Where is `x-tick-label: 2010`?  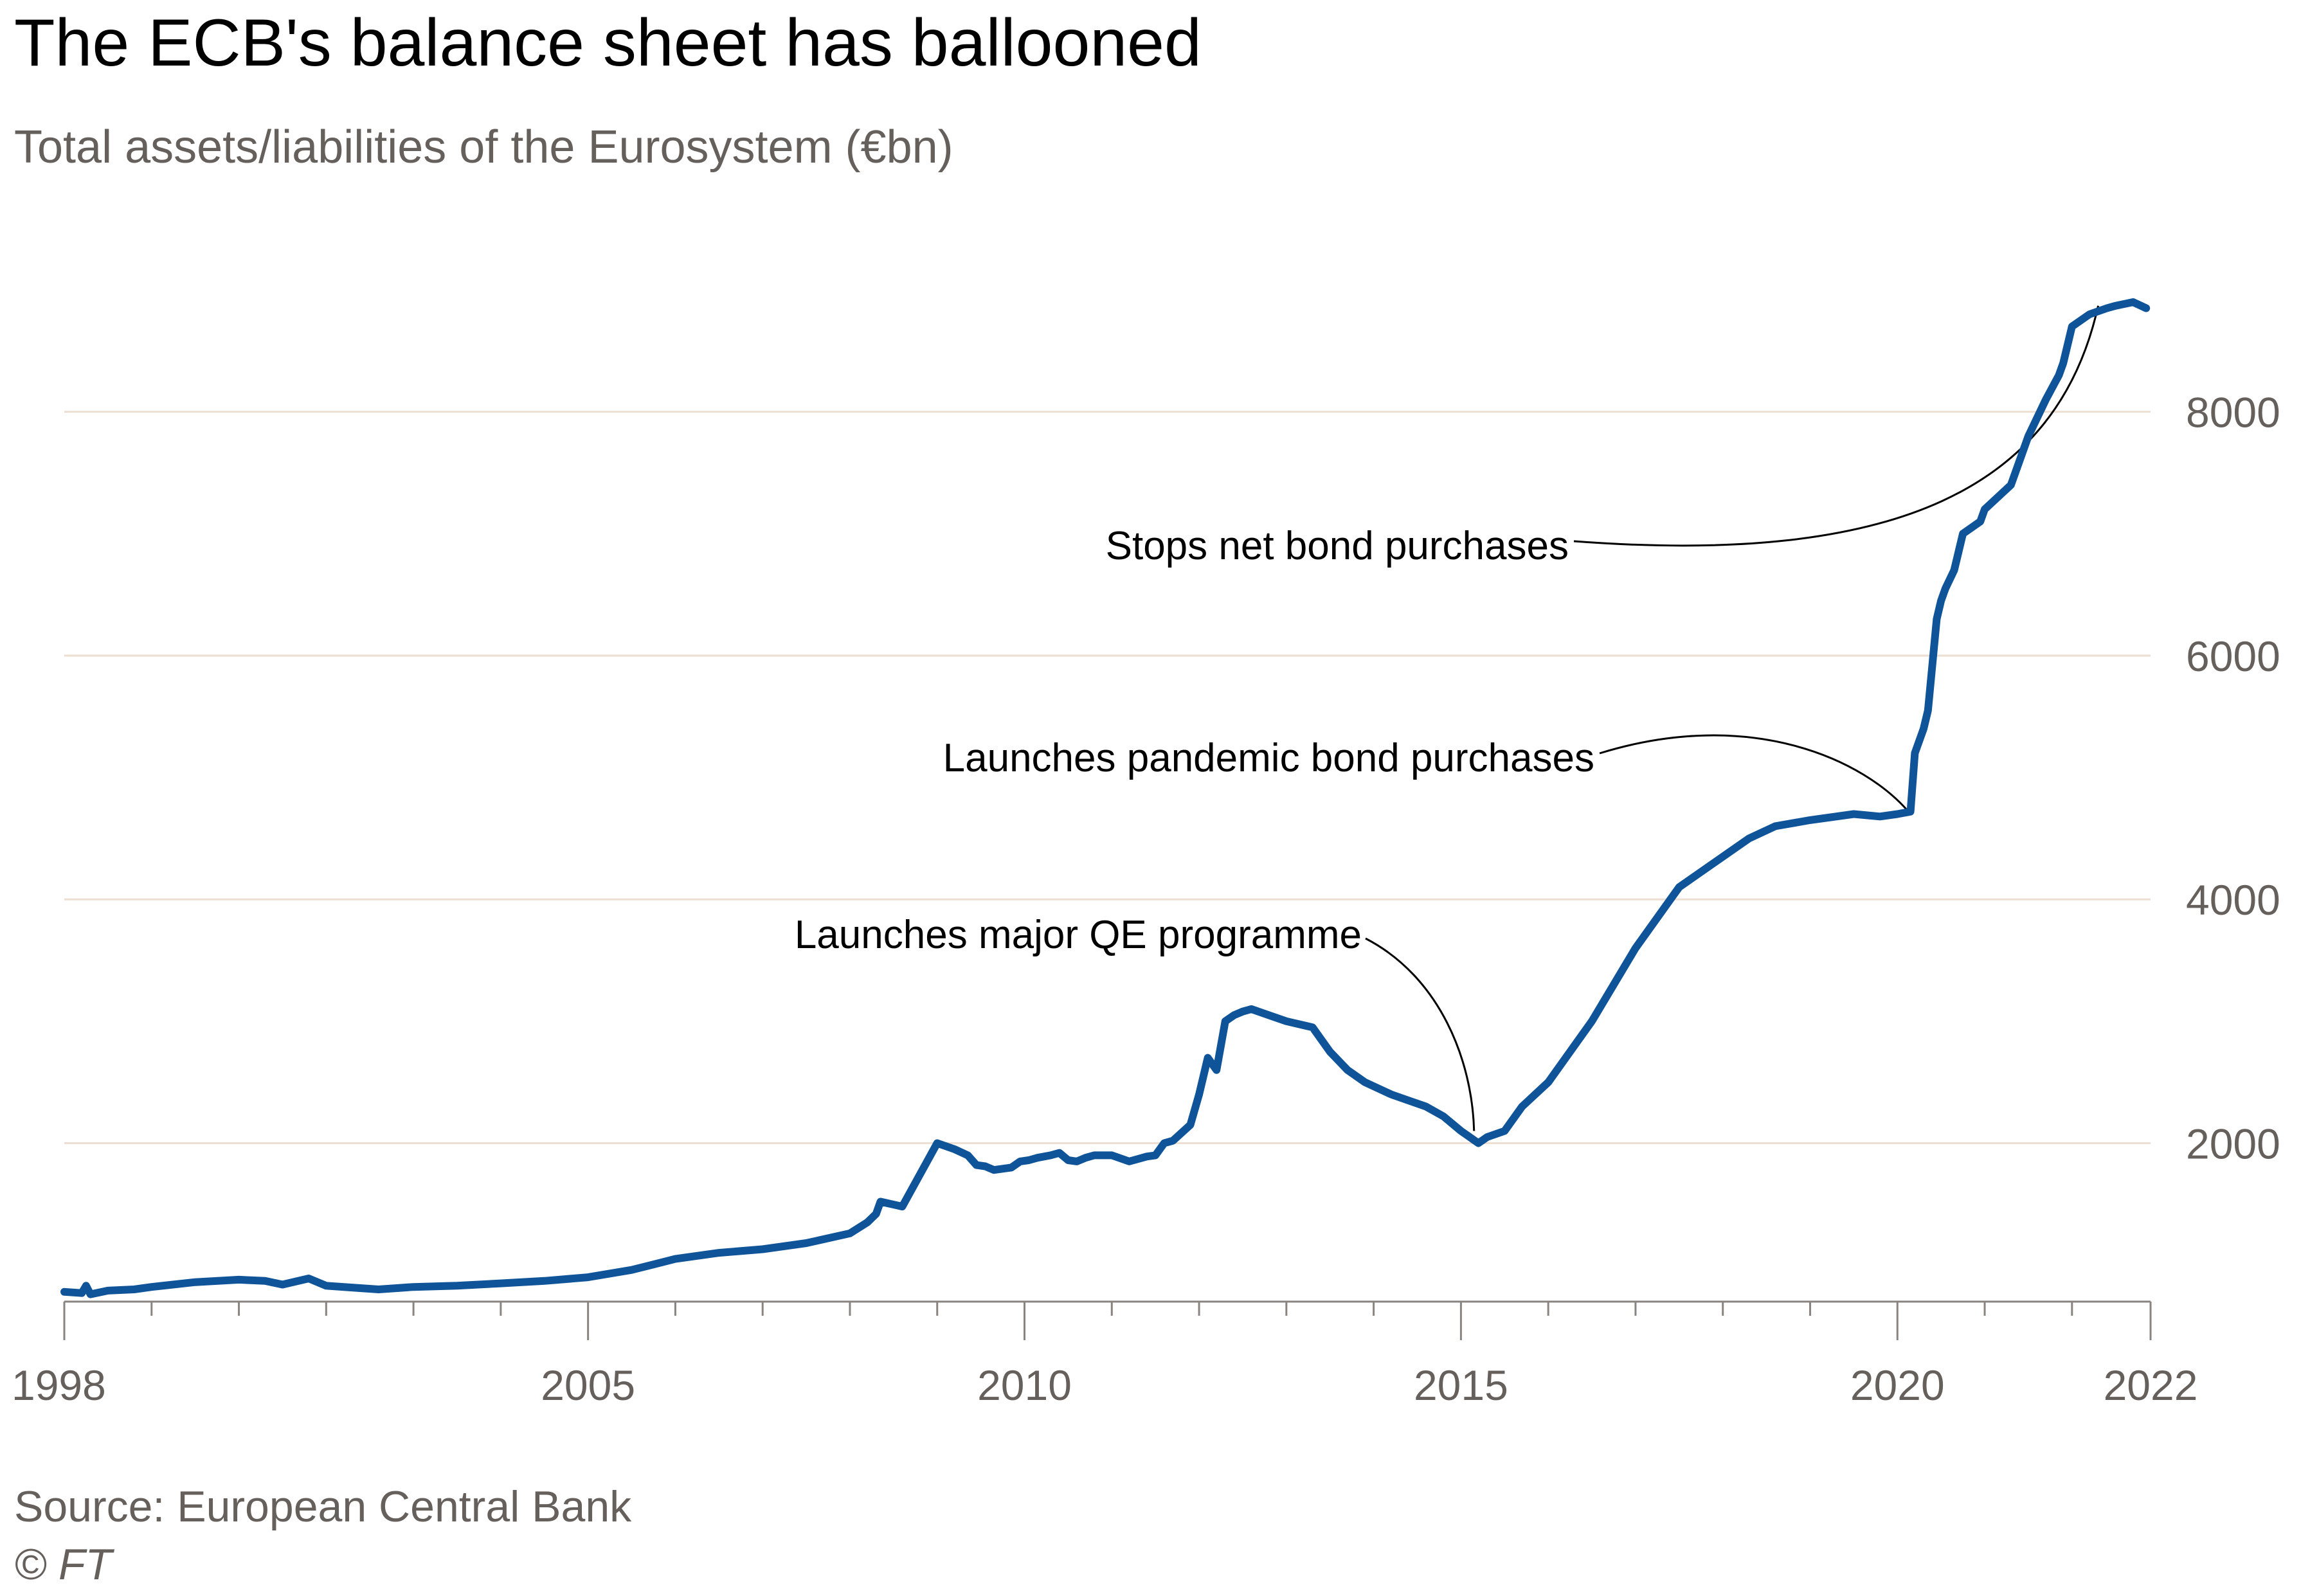 x-tick-label: 2010 is located at coordinates (1024, 1385).